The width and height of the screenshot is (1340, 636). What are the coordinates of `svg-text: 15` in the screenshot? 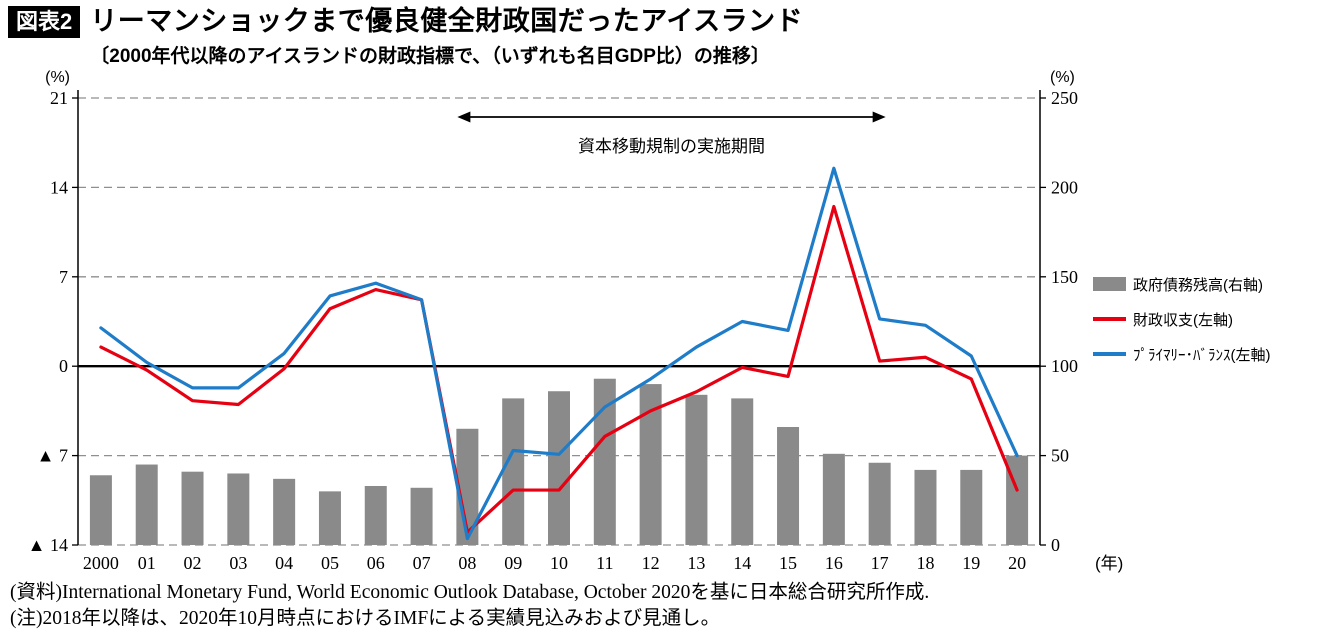 It's located at (788, 563).